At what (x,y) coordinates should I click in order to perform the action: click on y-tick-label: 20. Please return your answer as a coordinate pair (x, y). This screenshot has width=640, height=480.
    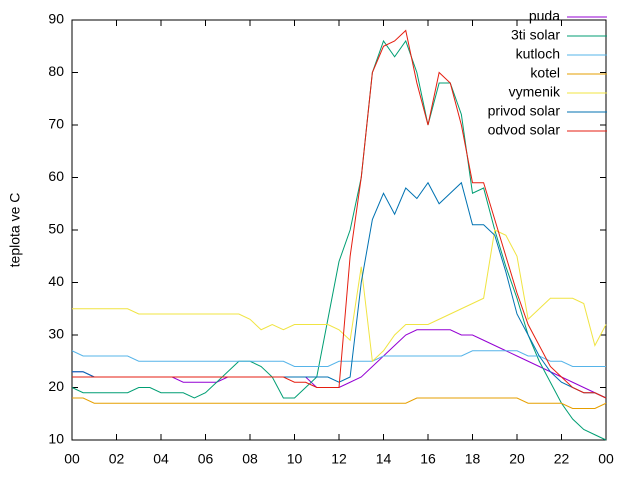
    Looking at the image, I should click on (56, 386).